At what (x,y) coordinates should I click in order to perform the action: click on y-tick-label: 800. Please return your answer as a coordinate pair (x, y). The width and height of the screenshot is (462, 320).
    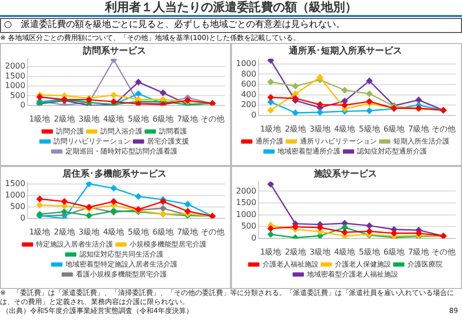
    Looking at the image, I should click on (248, 73).